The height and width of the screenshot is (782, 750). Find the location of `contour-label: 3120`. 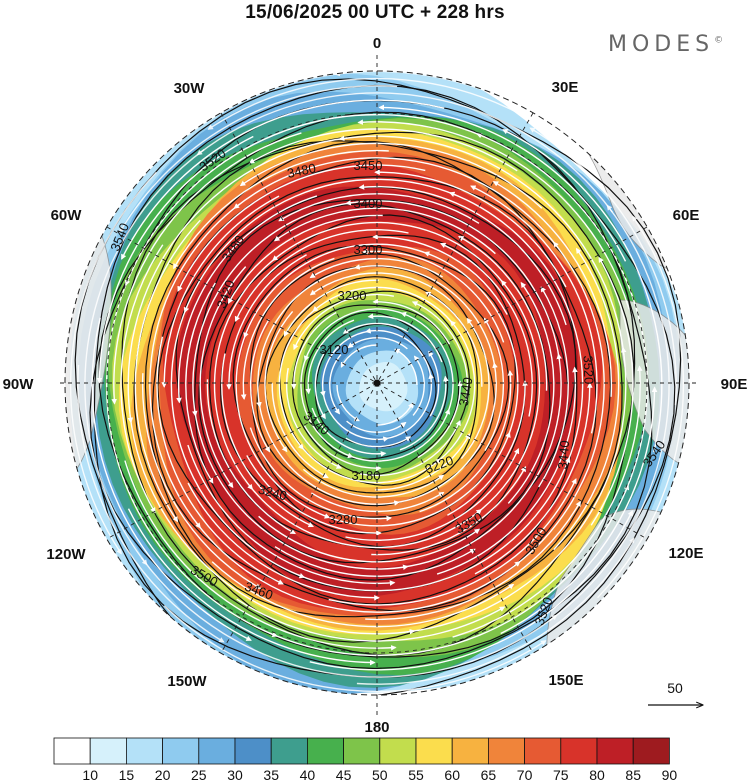

contour-label: 3120 is located at coordinates (334, 349).